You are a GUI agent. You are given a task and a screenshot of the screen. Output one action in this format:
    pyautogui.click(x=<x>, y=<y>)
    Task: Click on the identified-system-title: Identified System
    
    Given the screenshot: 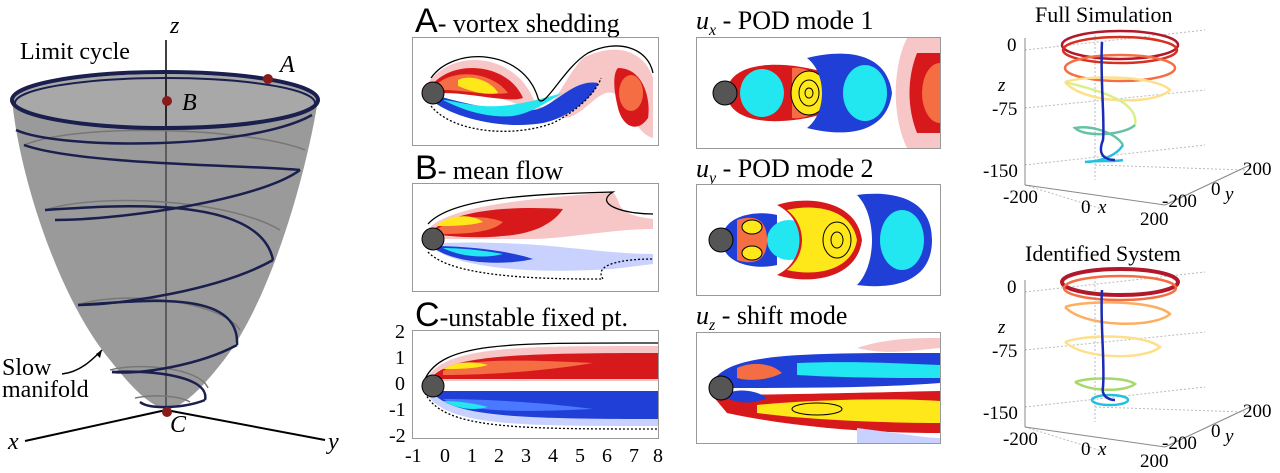 What is the action you would take?
    pyautogui.click(x=1103, y=253)
    